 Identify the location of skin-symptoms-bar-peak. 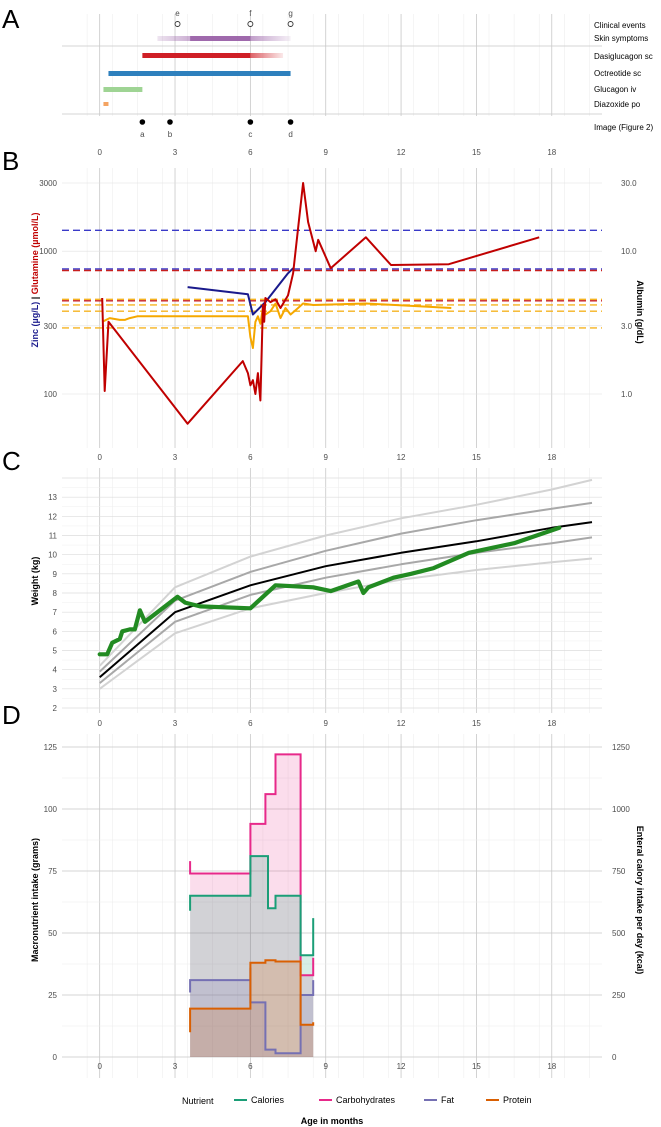
(220, 38).